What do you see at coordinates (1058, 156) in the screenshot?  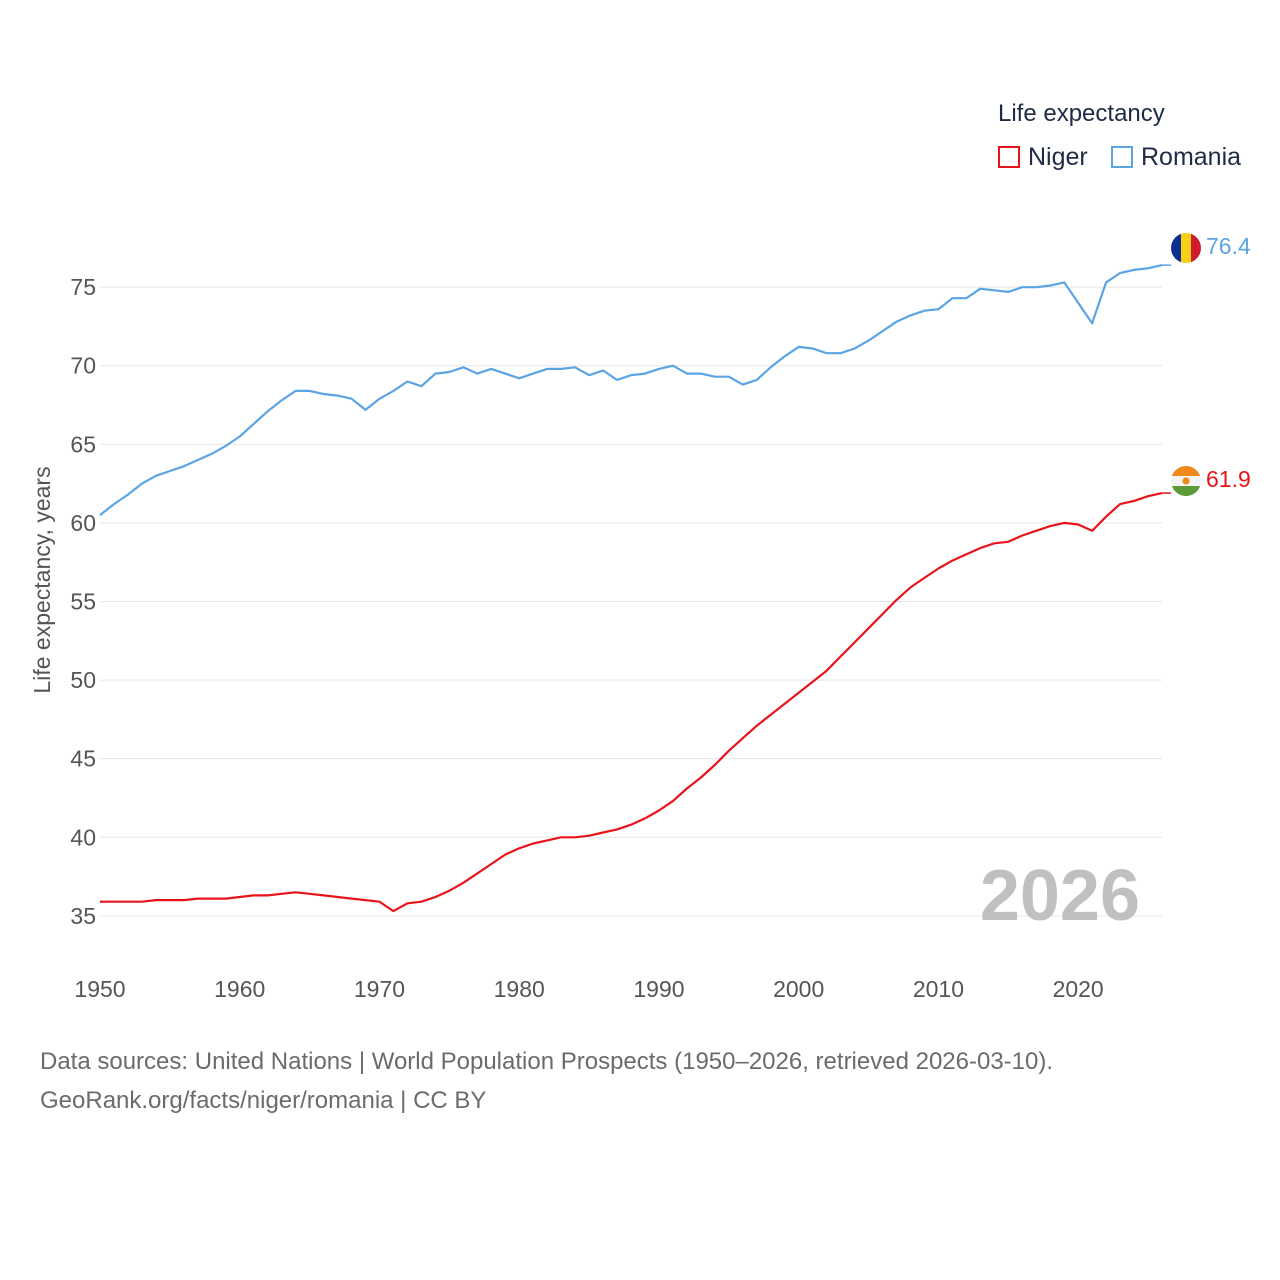 I see `legend-label-niger: Niger` at bounding box center [1058, 156].